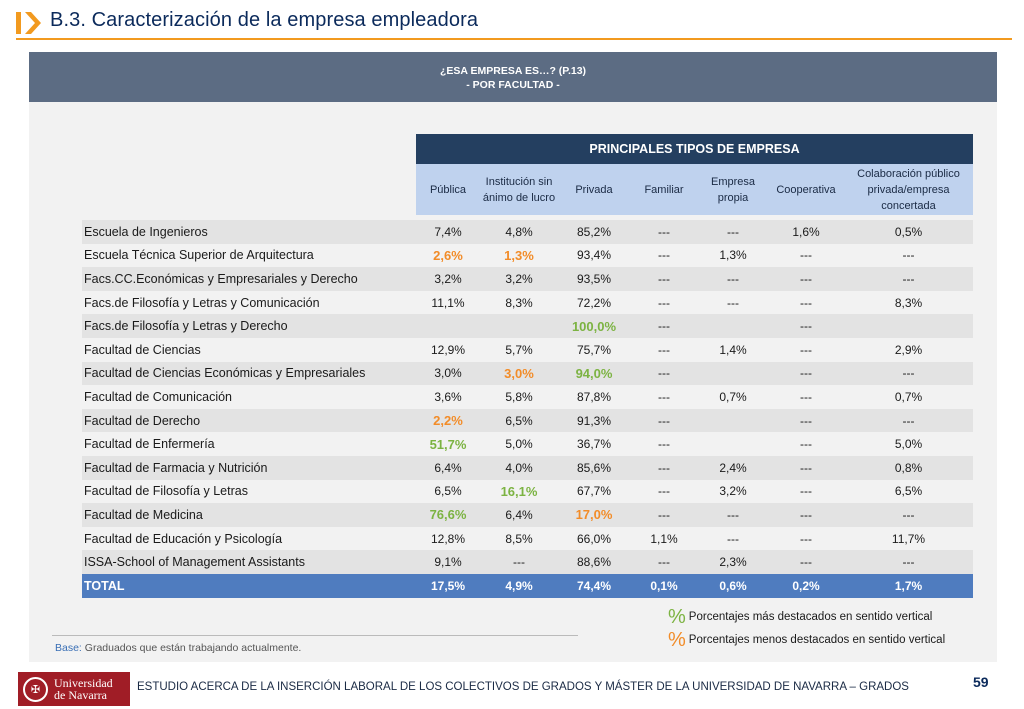 The width and height of the screenshot is (1024, 709). Describe the element at coordinates (28, 23) in the screenshot. I see `chevron-right-icon` at that location.